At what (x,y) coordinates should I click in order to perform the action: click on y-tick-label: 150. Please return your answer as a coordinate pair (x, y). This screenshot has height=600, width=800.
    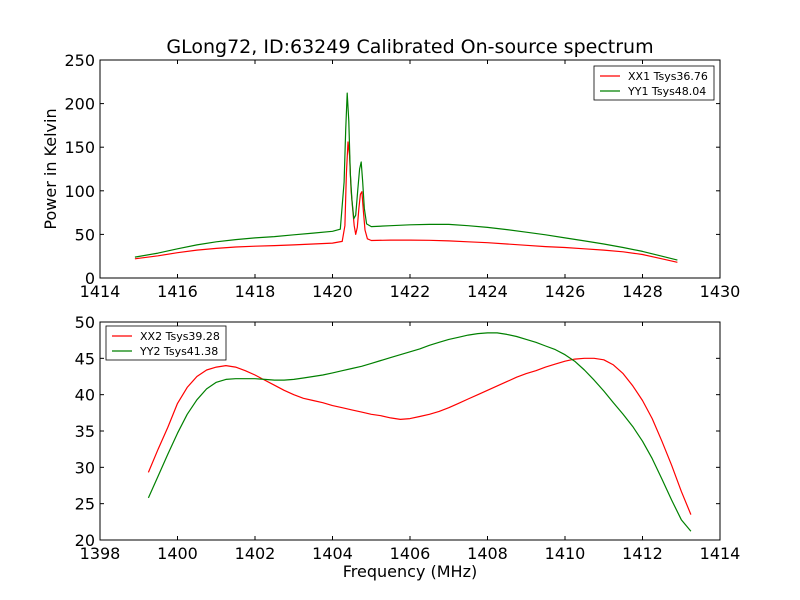
    Looking at the image, I should click on (79, 147).